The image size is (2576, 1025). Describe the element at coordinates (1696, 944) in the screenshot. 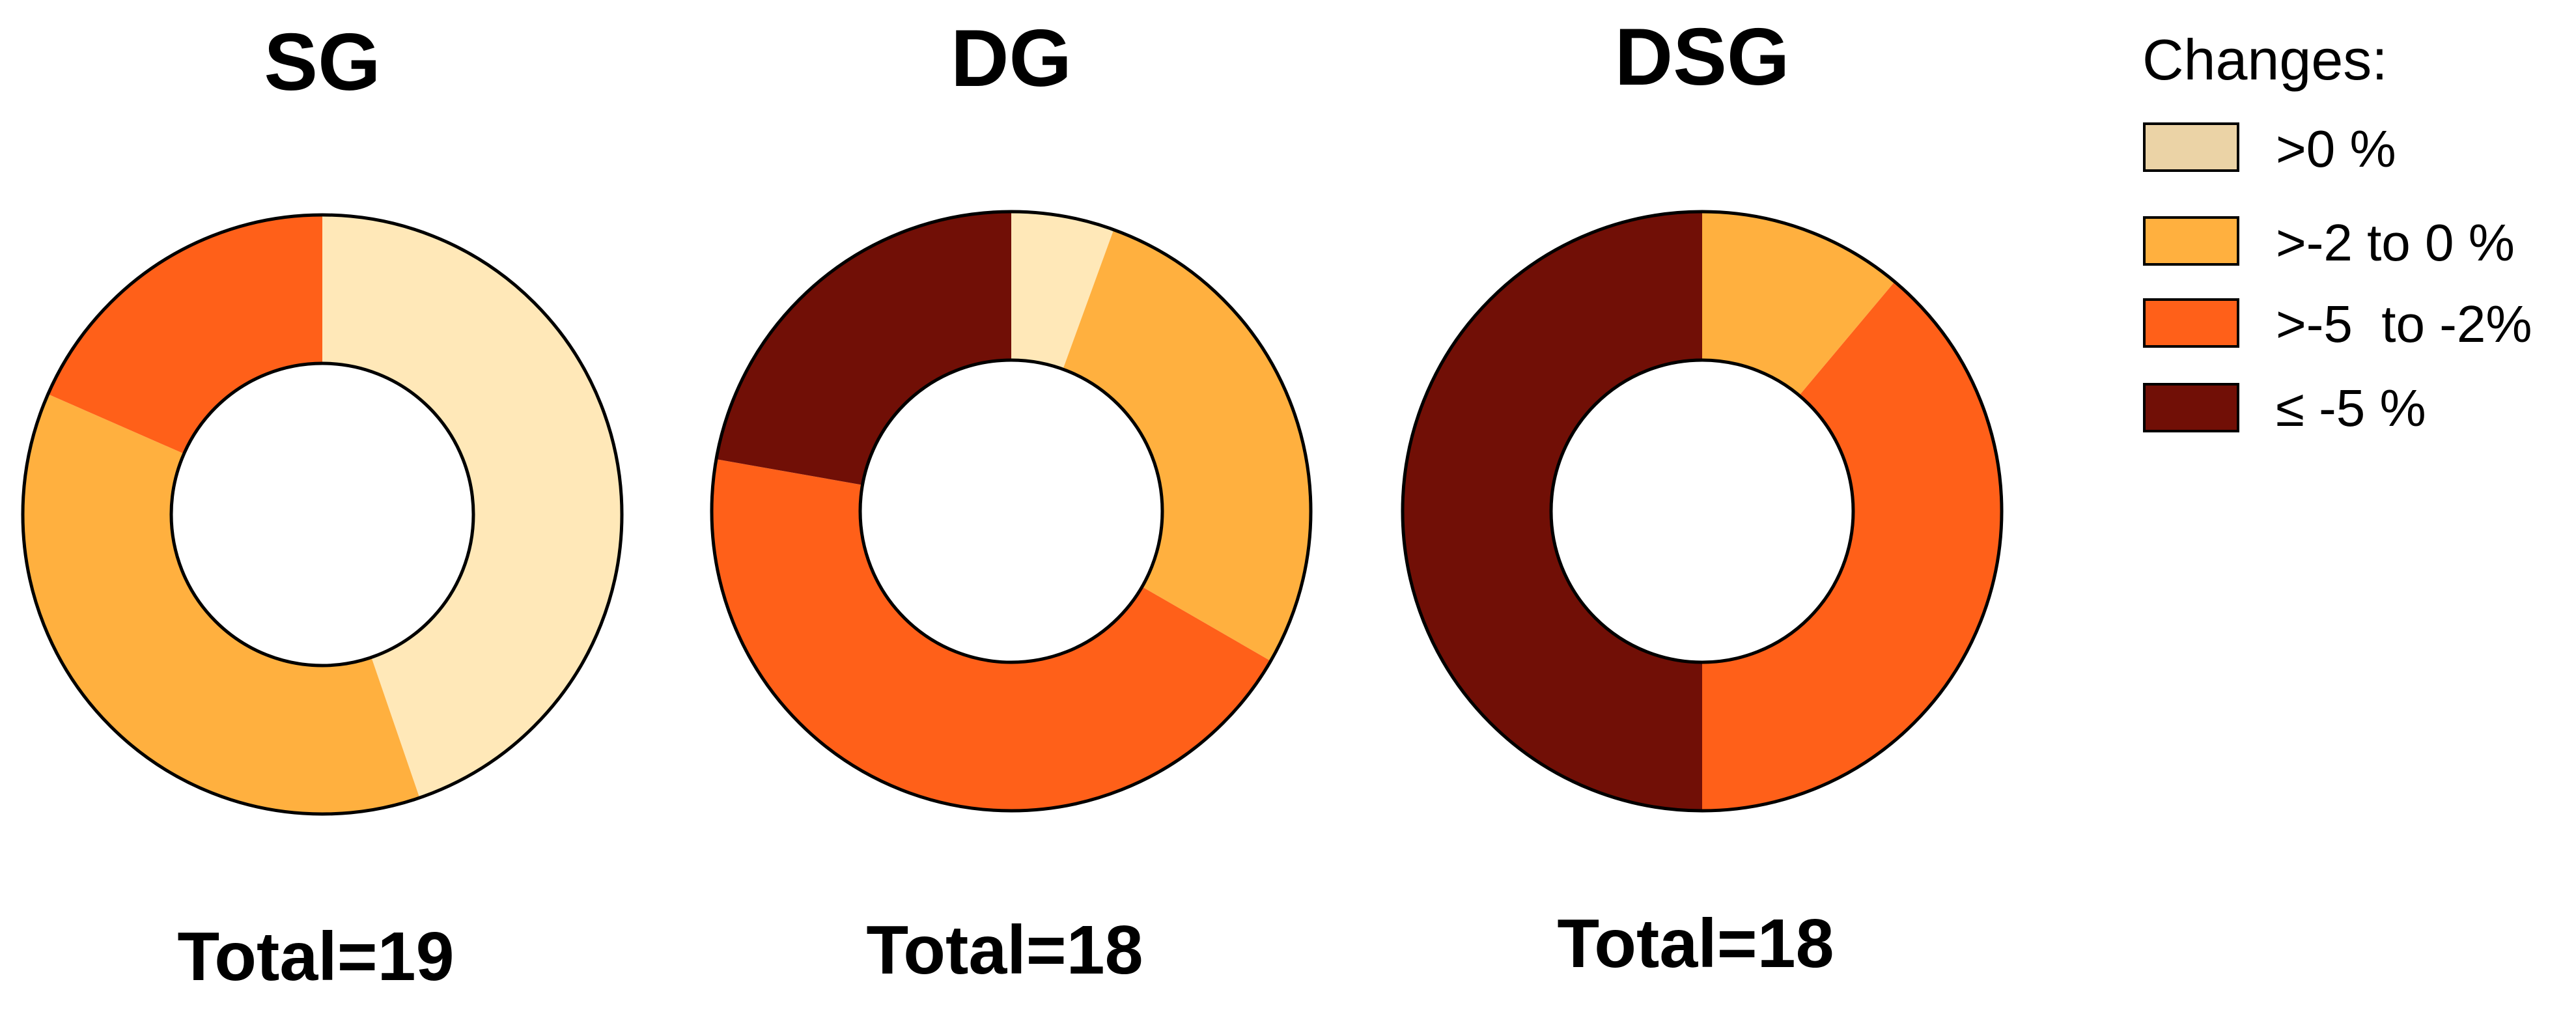

I see `chart-total-dsg: Total=18` at that location.